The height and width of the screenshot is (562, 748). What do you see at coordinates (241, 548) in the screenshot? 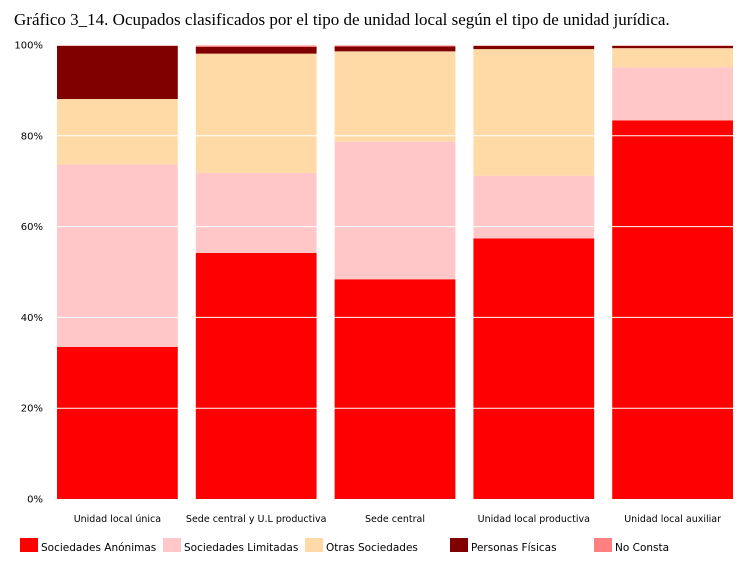
I see `legend-label: Sociedades Limitadas` at bounding box center [241, 548].